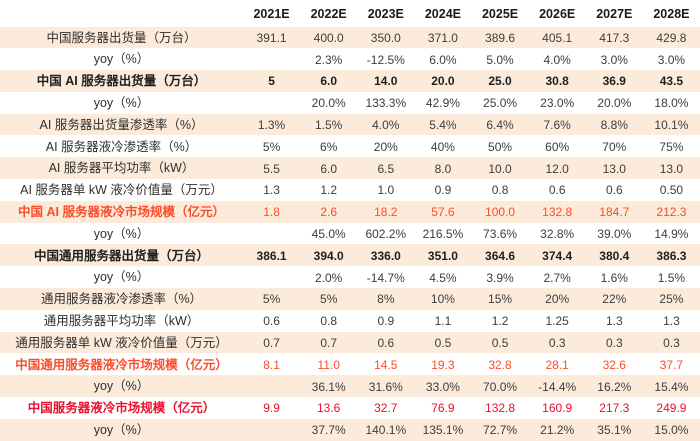  What do you see at coordinates (271, 364) in the screenshot?
I see `value-cell: 8.1` at bounding box center [271, 364].